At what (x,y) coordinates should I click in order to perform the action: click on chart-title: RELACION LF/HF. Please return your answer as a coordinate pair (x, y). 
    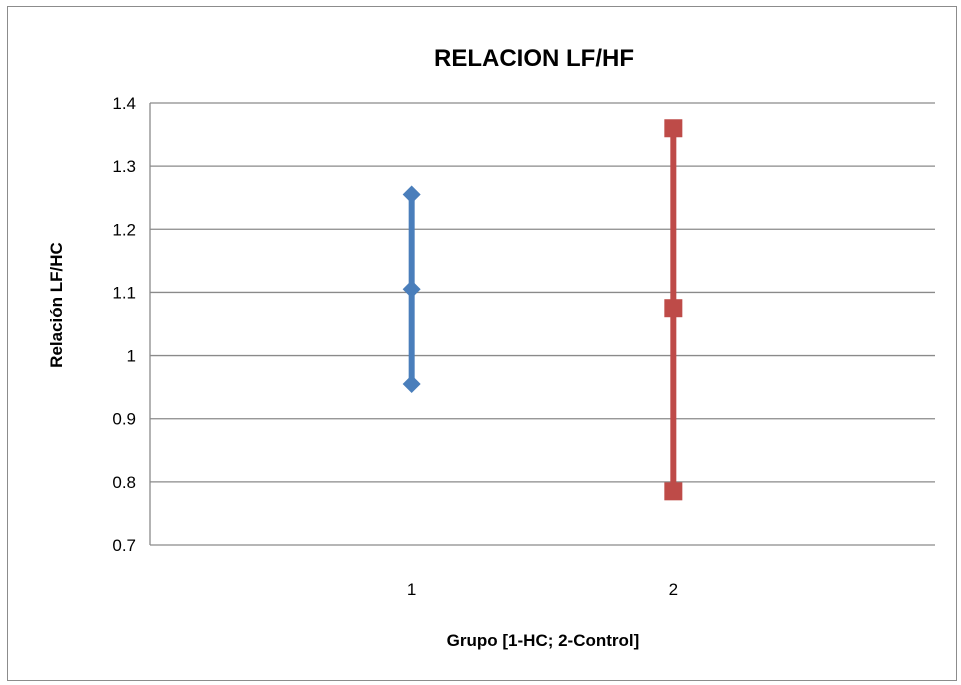
    Looking at the image, I should click on (534, 58).